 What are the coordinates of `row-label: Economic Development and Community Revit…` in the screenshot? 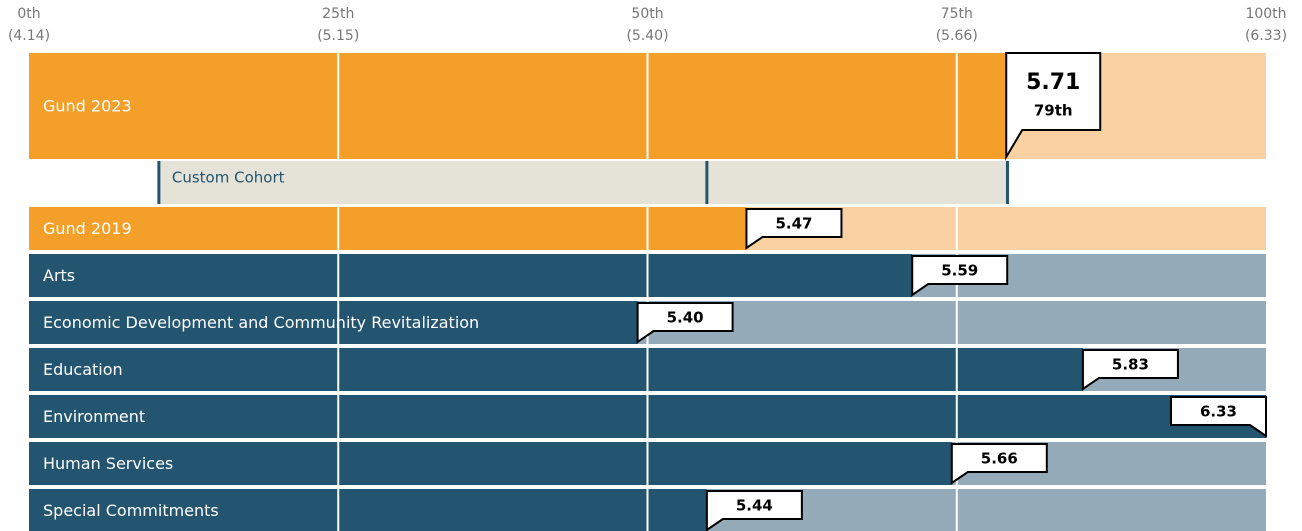 It's located at (261, 322).